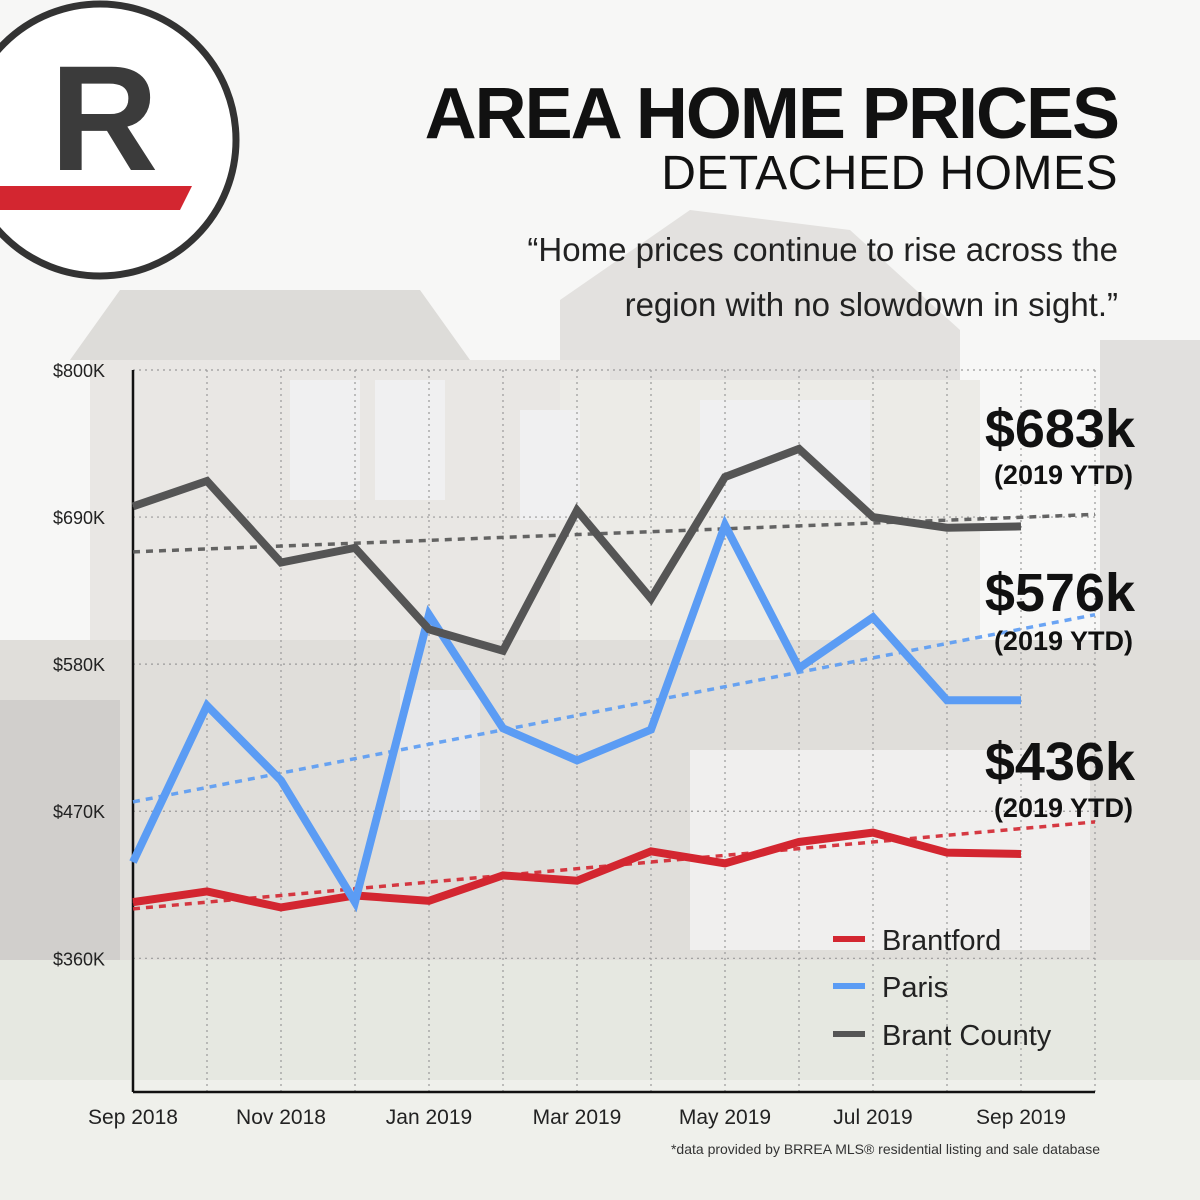 The image size is (1200, 1200). I want to click on trend-line-brant-county, so click(614, 533).